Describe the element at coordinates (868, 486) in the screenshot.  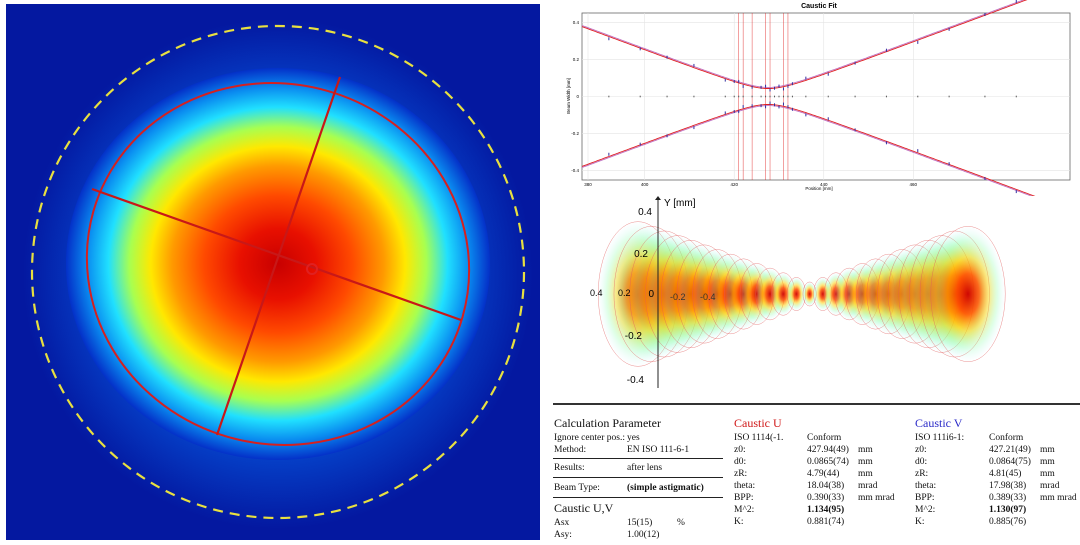
I see `caustic-u-row-unit: mrad` at that location.